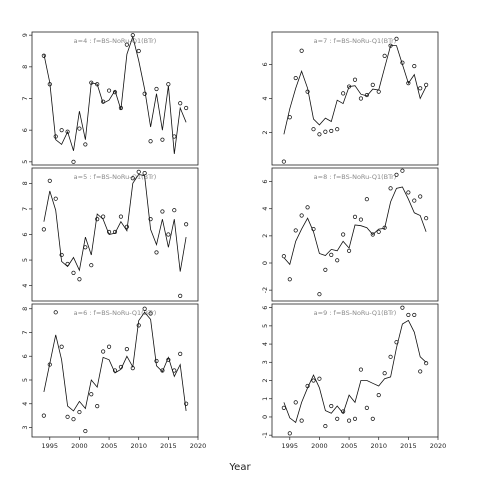 Image resolution: width=480 pixels, height=480 pixels. What do you see at coordinates (265, 326) in the screenshot?
I see `y-tick-label: 5` at bounding box center [265, 326].